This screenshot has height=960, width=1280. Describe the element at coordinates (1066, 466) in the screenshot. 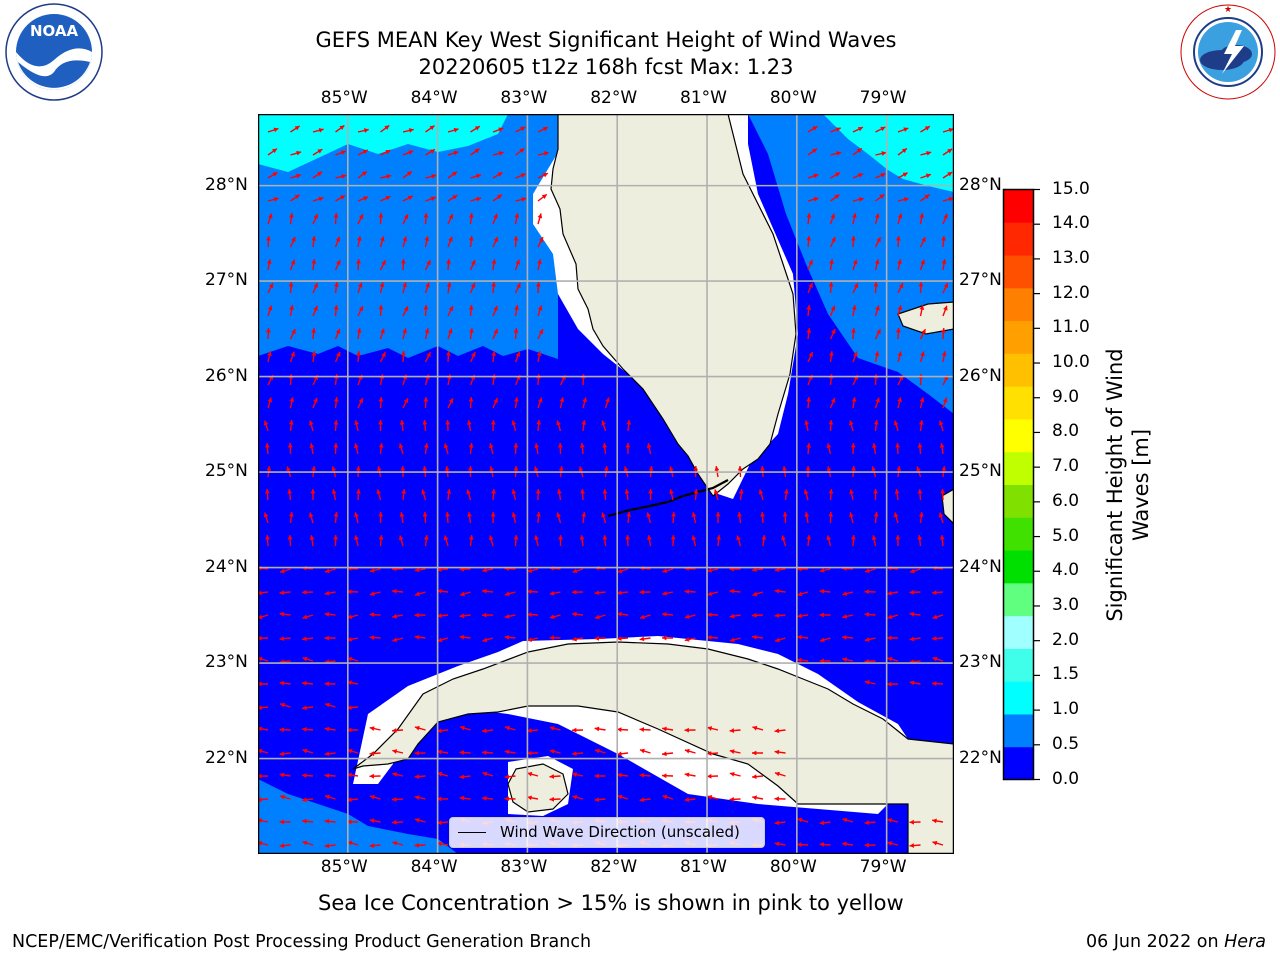

I see `colorbar-tick-label: 7.0` at that location.